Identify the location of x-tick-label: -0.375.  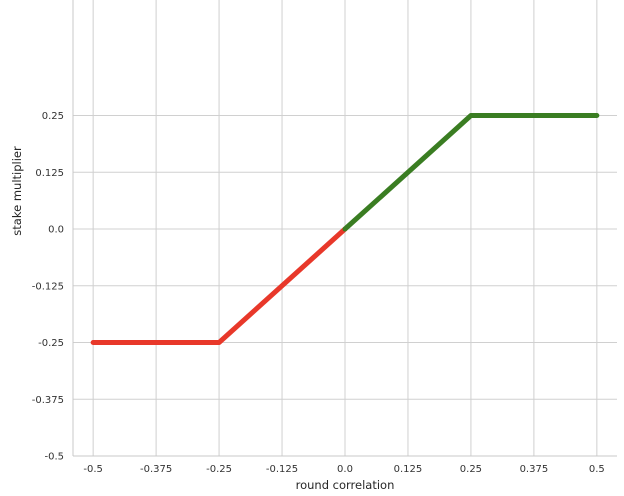
(156, 469).